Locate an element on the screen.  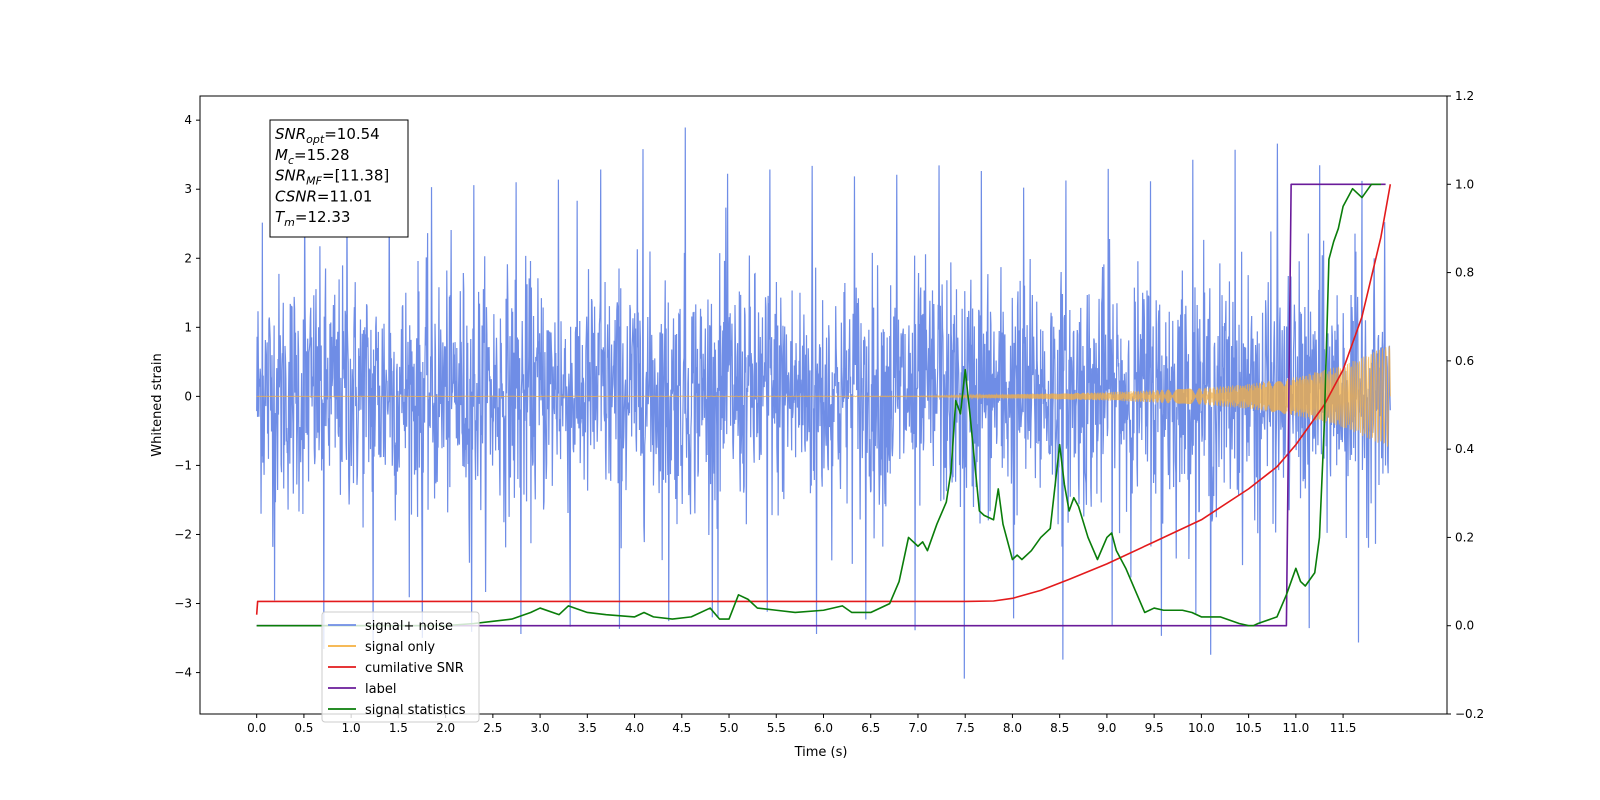
x-tick-label: 0.5 is located at coordinates (303, 728).